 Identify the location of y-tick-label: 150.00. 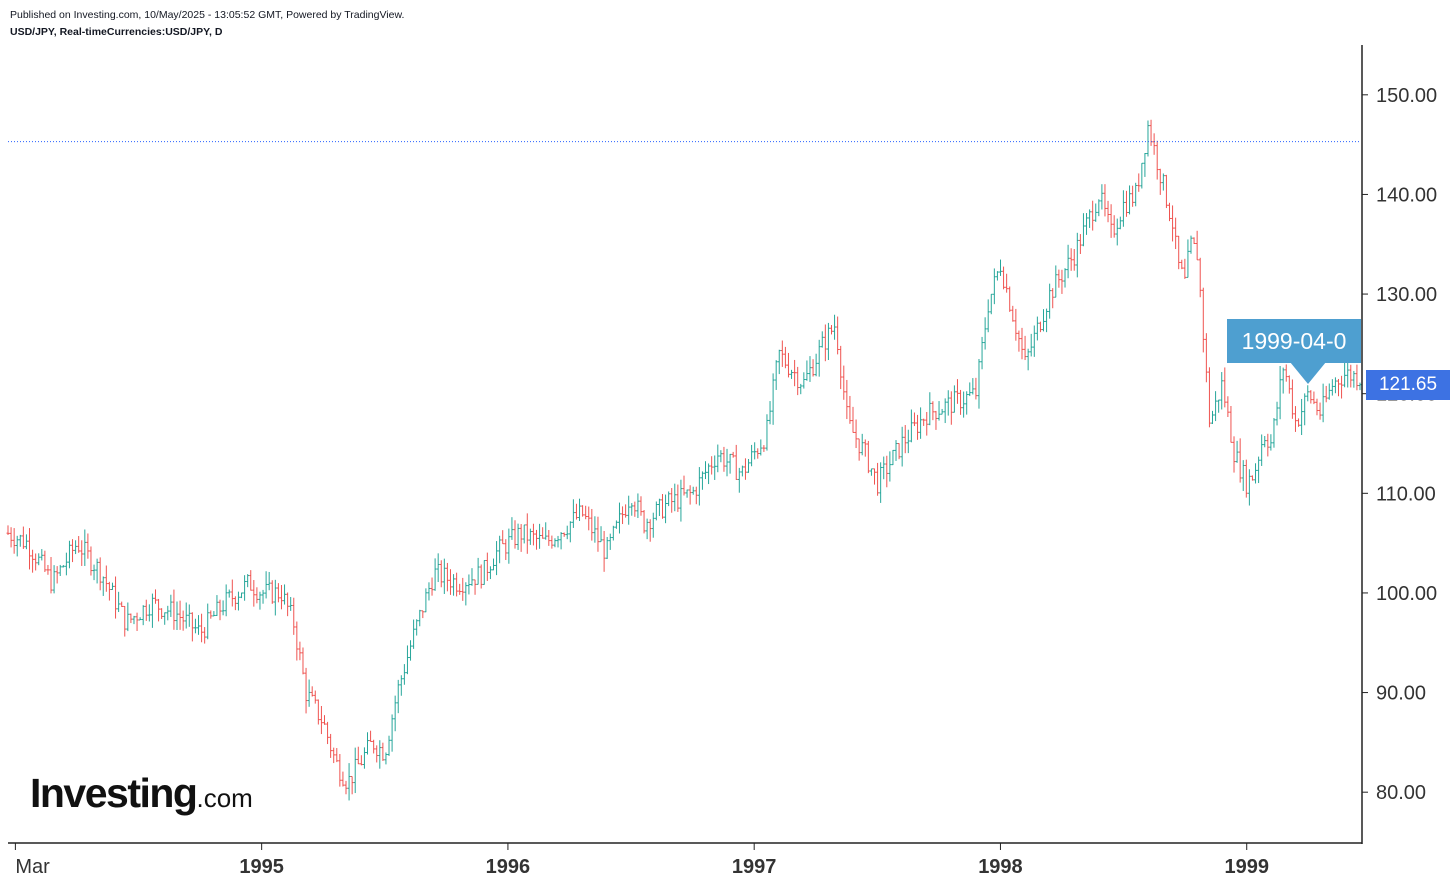
(1406, 96).